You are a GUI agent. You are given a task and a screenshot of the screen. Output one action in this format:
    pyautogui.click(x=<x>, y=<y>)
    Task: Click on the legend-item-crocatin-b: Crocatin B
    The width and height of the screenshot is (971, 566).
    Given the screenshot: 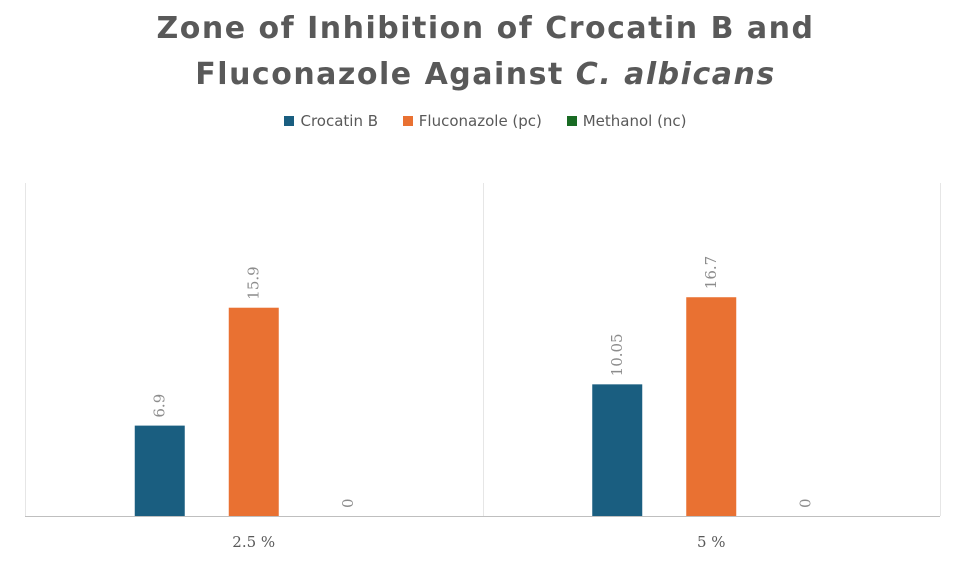 What is the action you would take?
    pyautogui.click(x=331, y=121)
    